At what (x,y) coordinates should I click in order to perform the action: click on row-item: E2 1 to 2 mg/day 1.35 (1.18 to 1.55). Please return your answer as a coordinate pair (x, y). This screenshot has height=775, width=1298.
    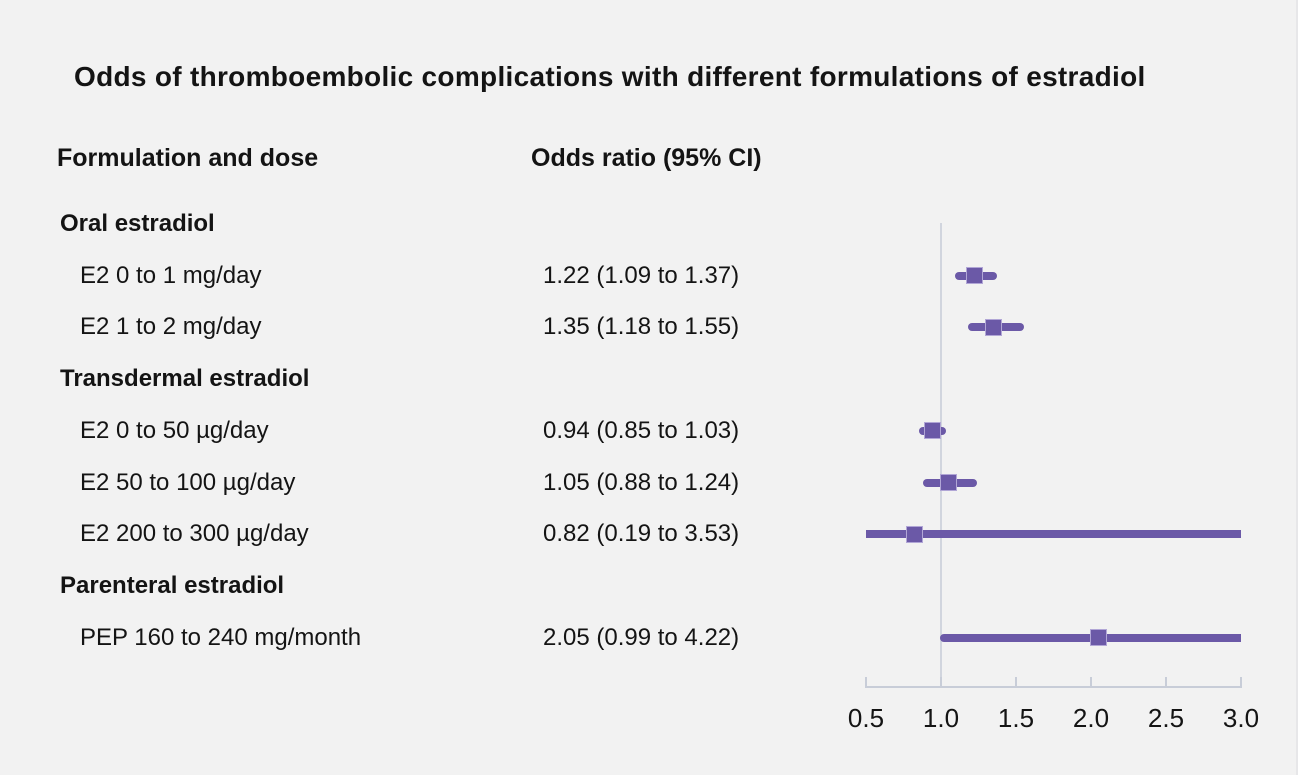
    Looking at the image, I should click on (430, 327).